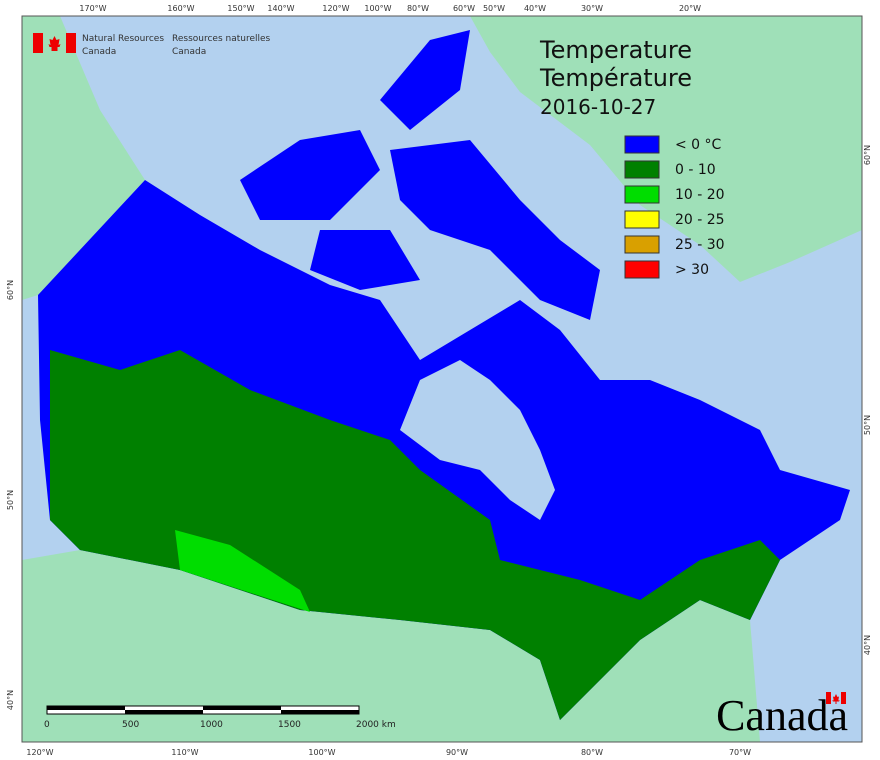 The image size is (880, 760). What do you see at coordinates (123, 39) in the screenshot?
I see `org-en: Natural Resources` at bounding box center [123, 39].